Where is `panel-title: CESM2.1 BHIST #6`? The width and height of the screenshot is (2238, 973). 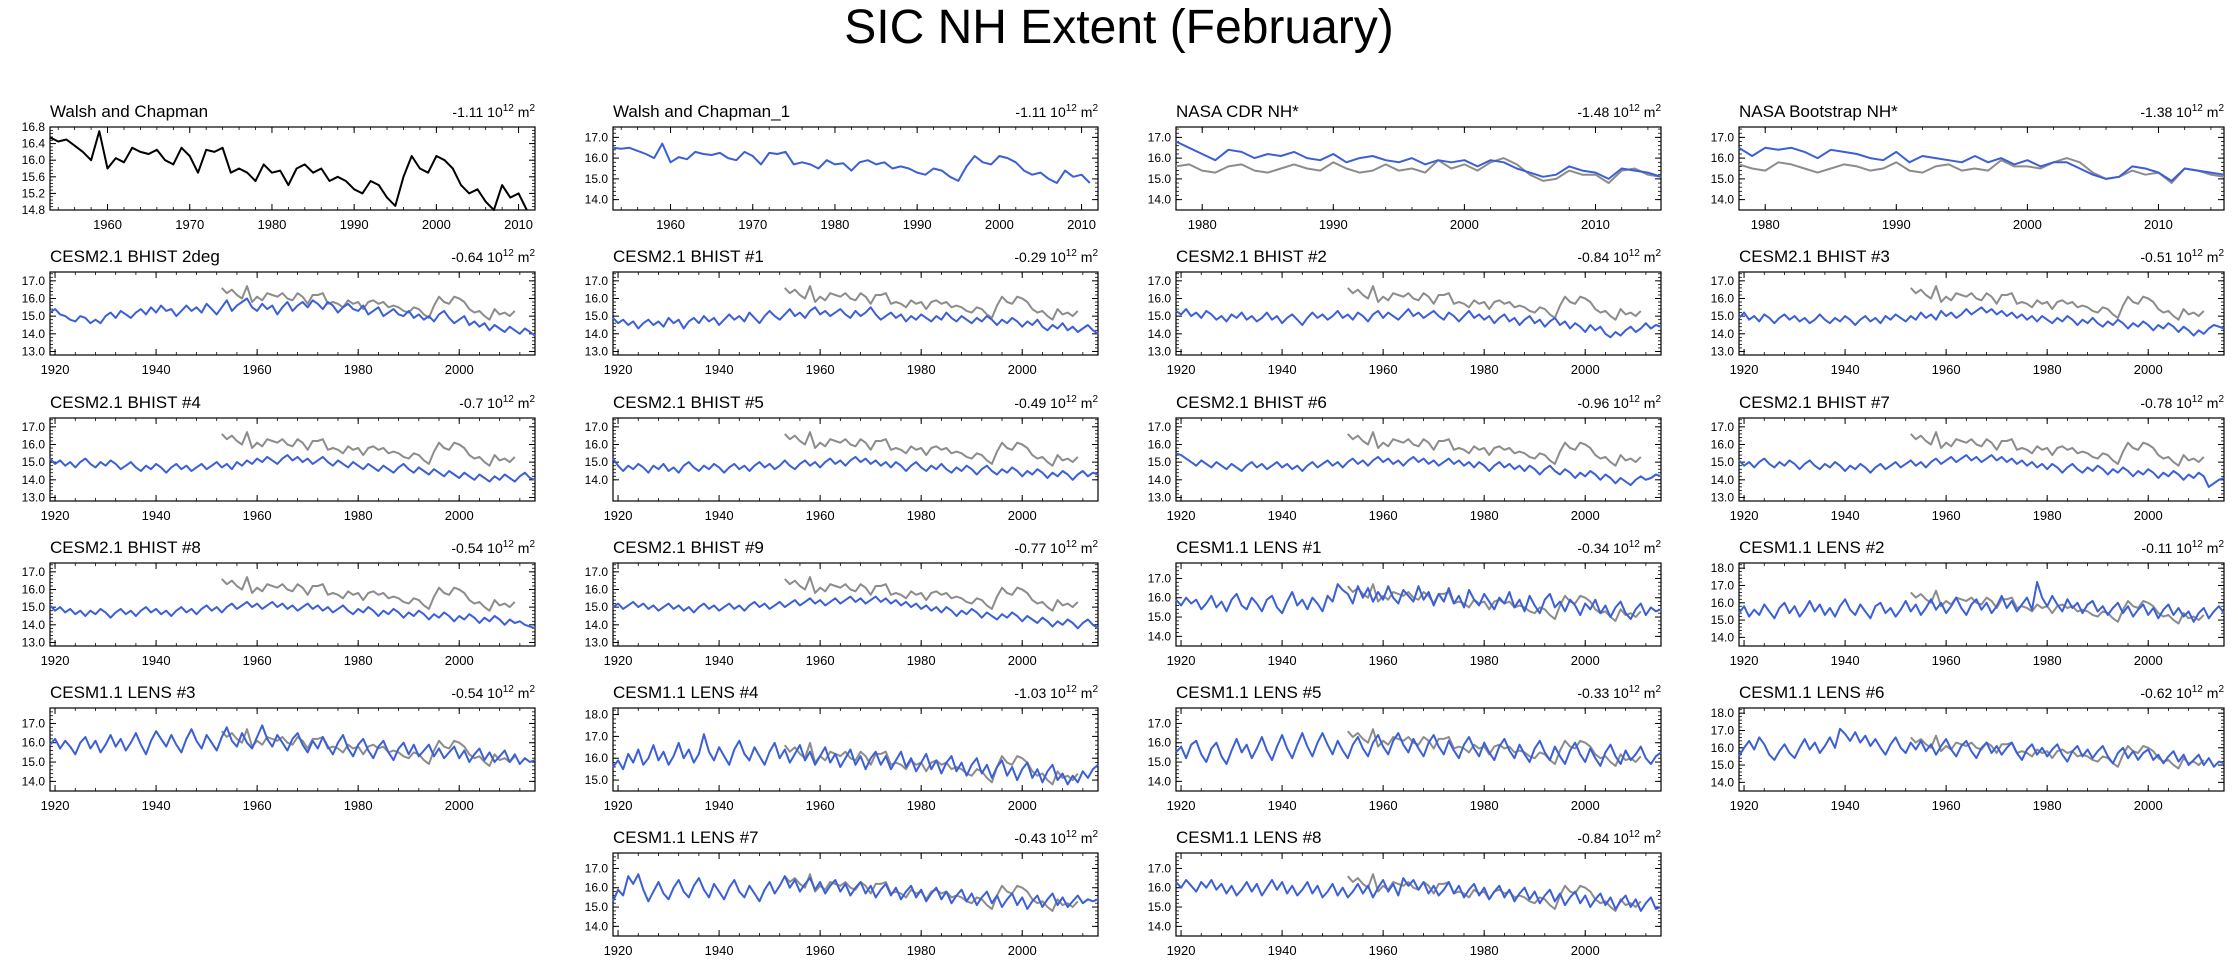 panel-title: CESM2.1 BHIST #6 is located at coordinates (1251, 402).